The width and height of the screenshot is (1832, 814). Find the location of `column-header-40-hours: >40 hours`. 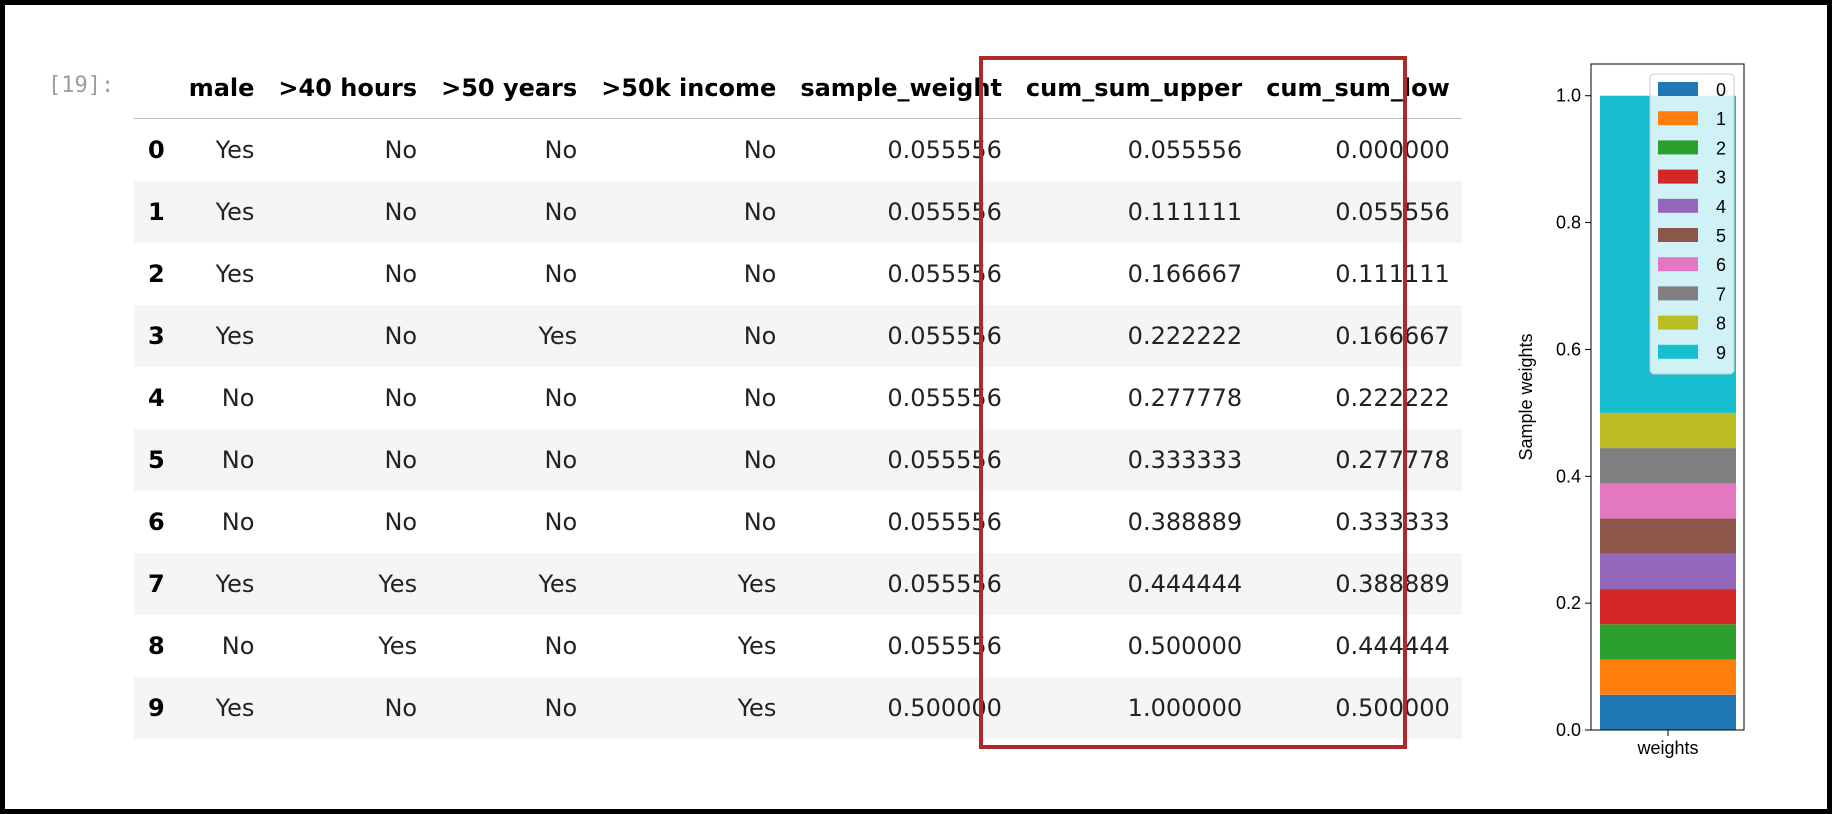

column-header-40-hours: >40 hours is located at coordinates (348, 88).